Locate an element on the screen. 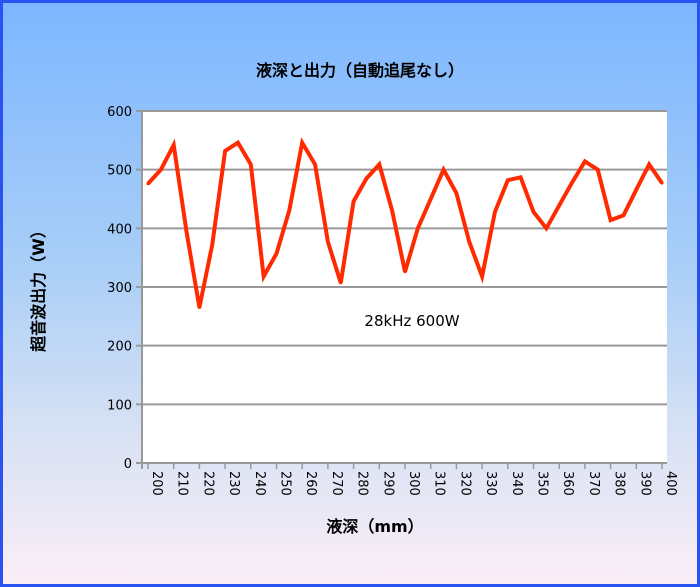  x-tick-label: 250 is located at coordinates (285, 483).